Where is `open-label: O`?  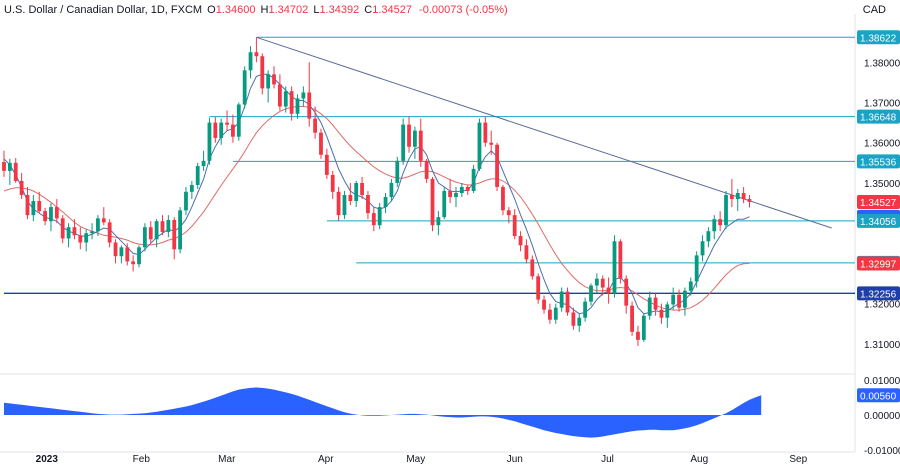 open-label: O is located at coordinates (211, 10).